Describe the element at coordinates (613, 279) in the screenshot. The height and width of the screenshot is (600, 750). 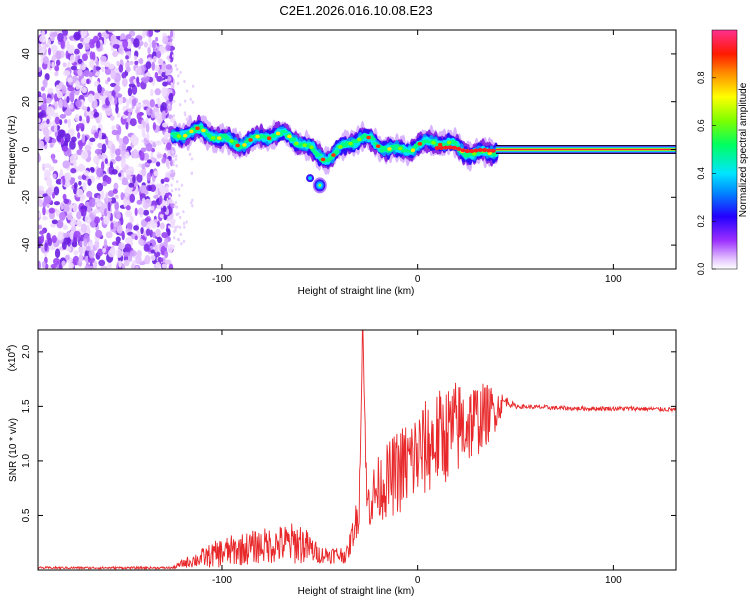
I see `spectrogram-xtick-label: 100` at that location.